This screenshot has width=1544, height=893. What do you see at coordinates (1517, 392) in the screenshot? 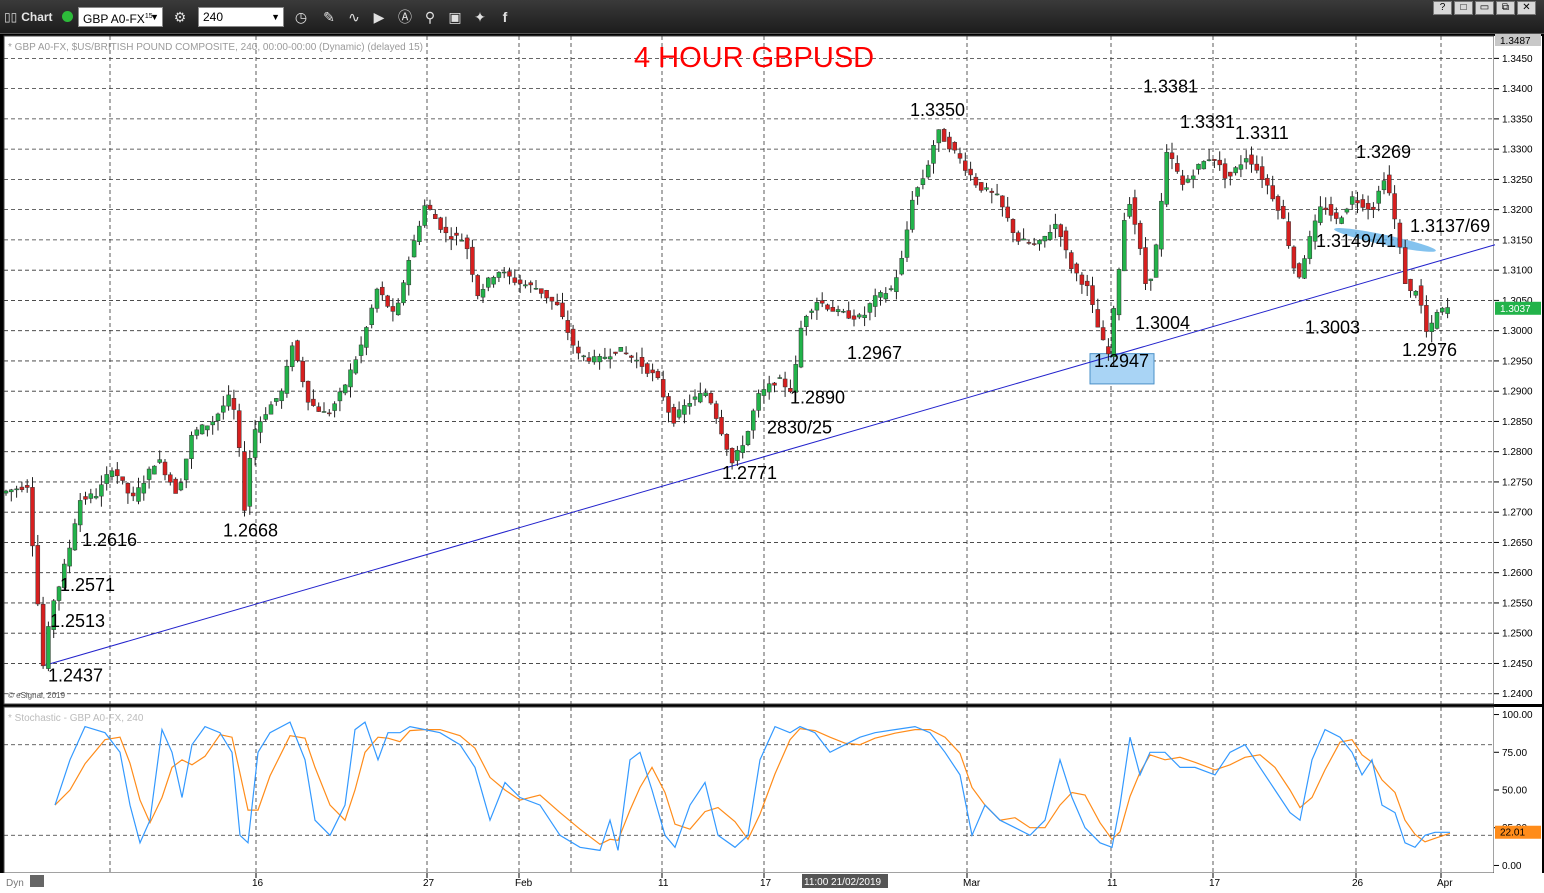
I see `y-tick-label: 1.2900` at bounding box center [1517, 392].